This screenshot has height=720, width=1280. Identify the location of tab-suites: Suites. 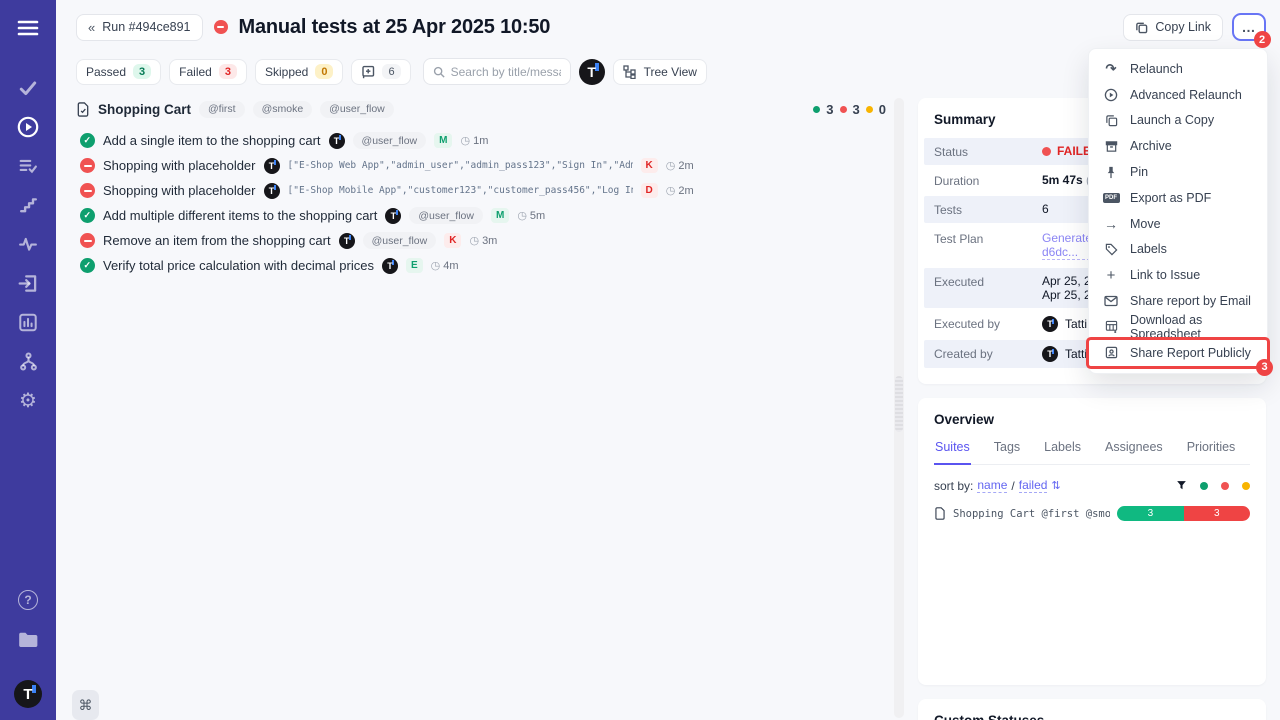
(952, 451).